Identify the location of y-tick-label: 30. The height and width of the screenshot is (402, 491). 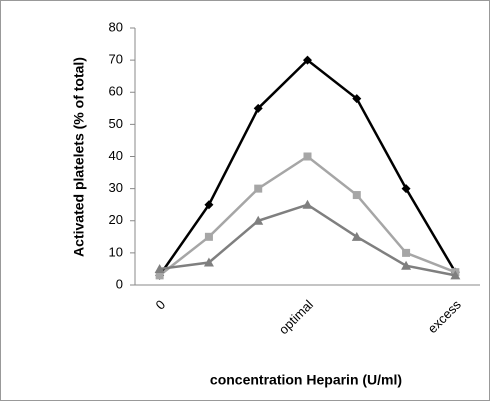
(116, 187).